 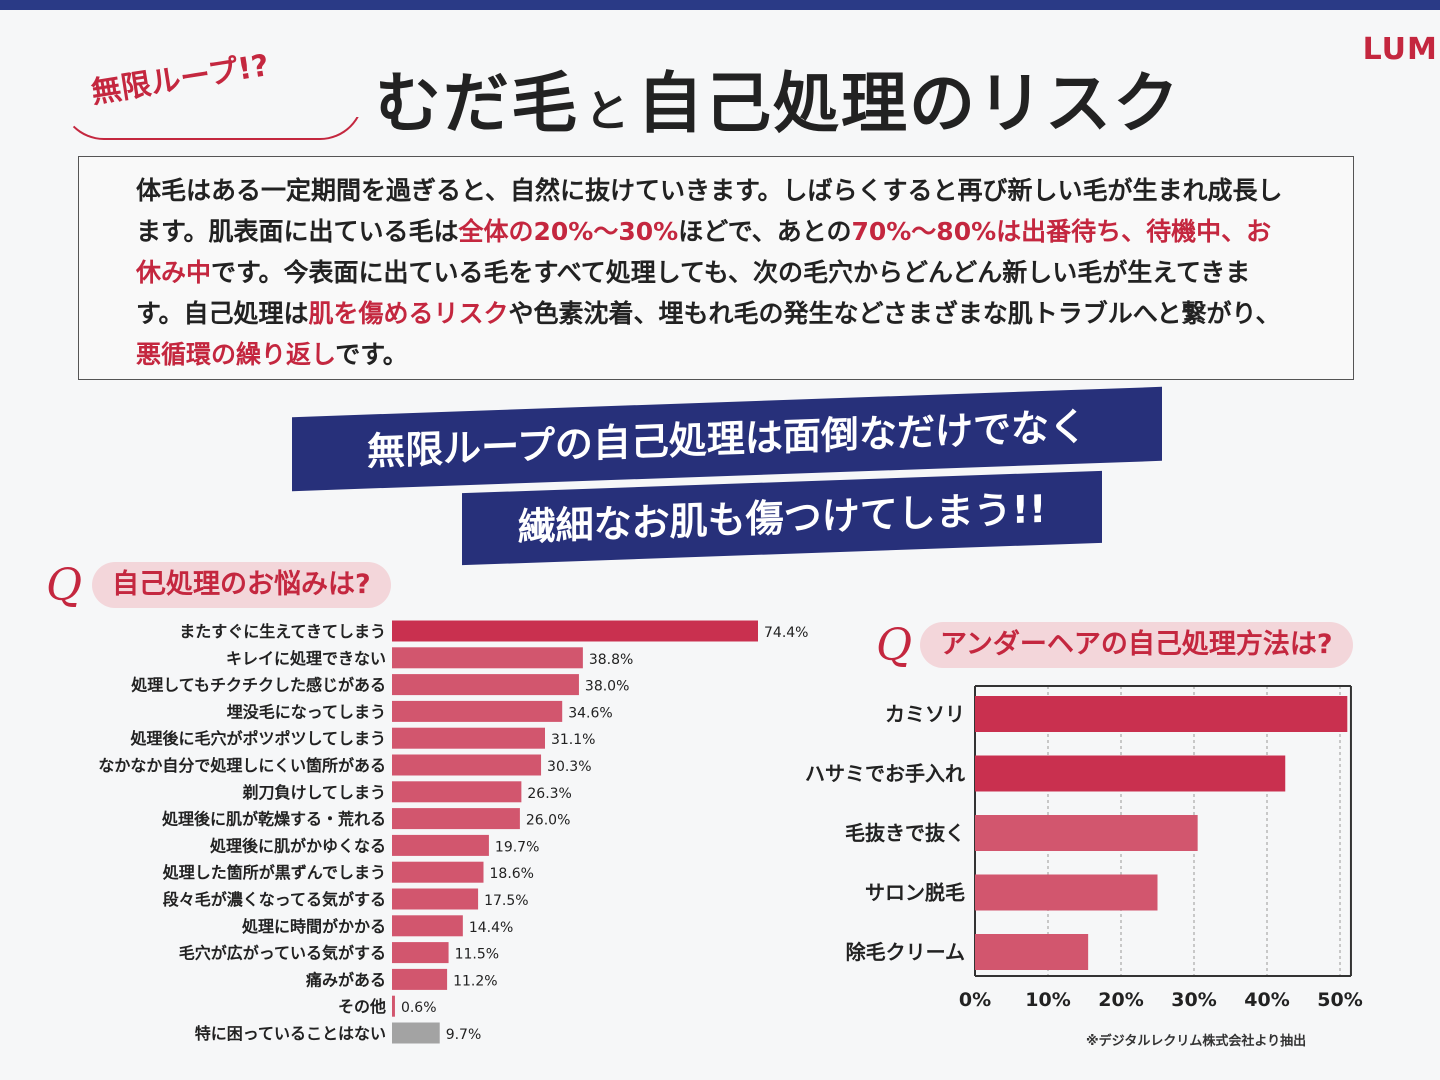 I want to click on x-tick-label: 40%, so click(x=1266, y=1000).